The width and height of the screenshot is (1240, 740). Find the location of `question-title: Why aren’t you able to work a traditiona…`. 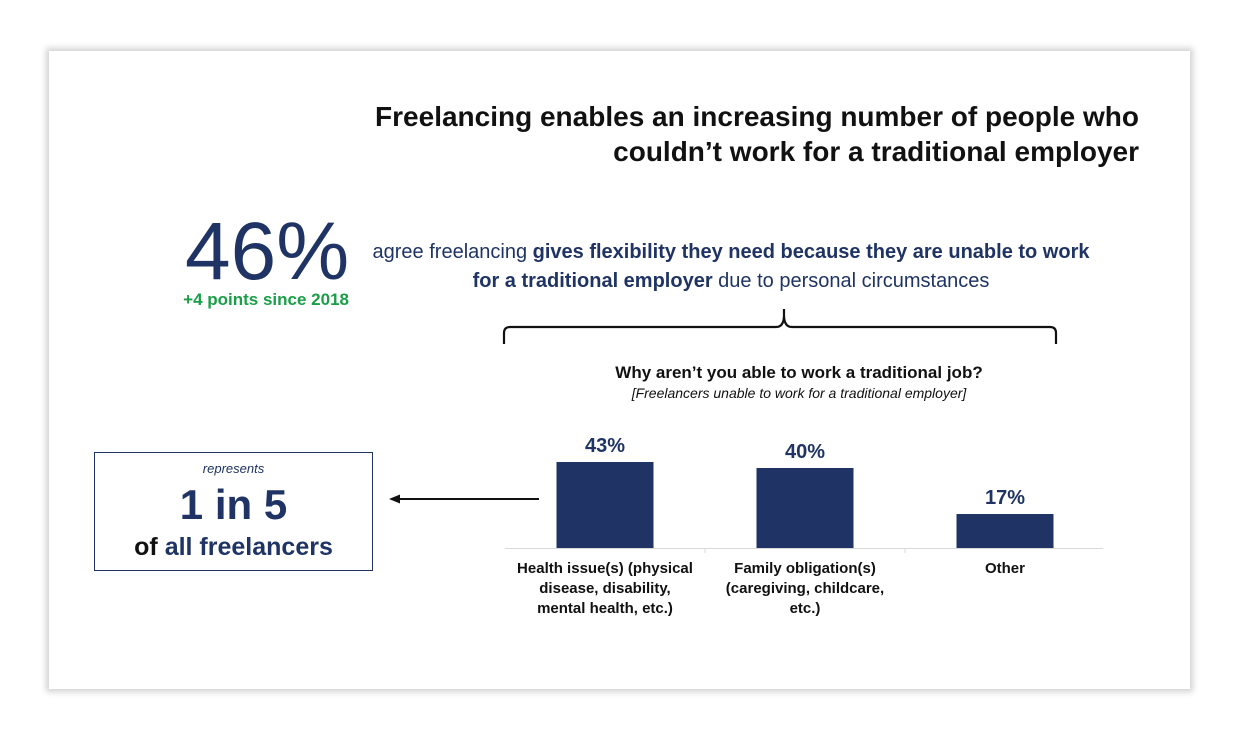

question-title: Why aren’t you able to work a traditiona… is located at coordinates (799, 372).